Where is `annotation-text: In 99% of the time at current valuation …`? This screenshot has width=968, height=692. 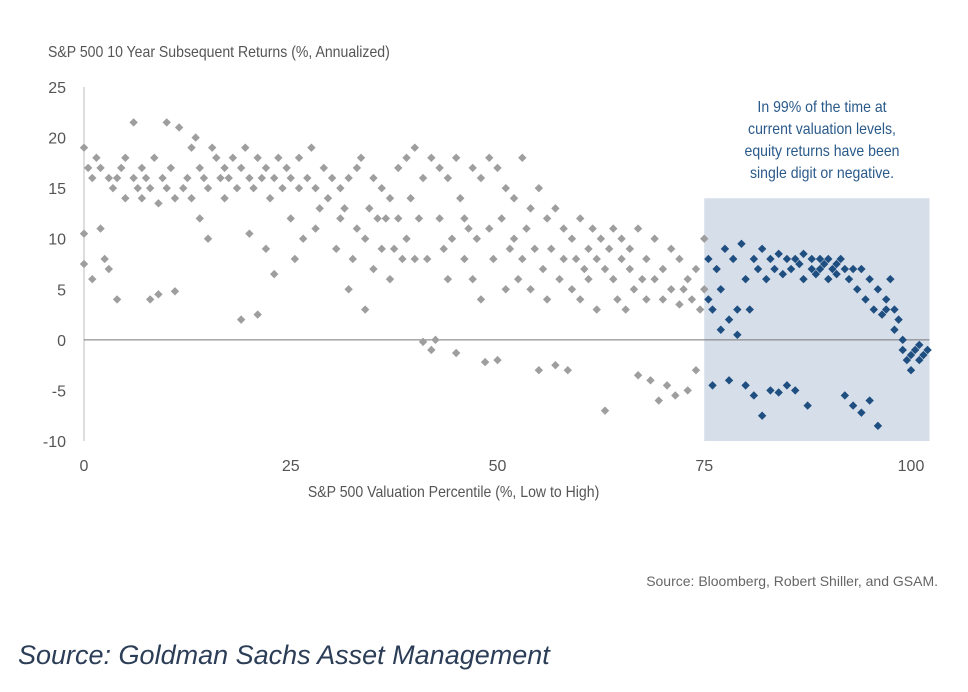 annotation-text: In 99% of the time at current valuation … is located at coordinates (822, 140).